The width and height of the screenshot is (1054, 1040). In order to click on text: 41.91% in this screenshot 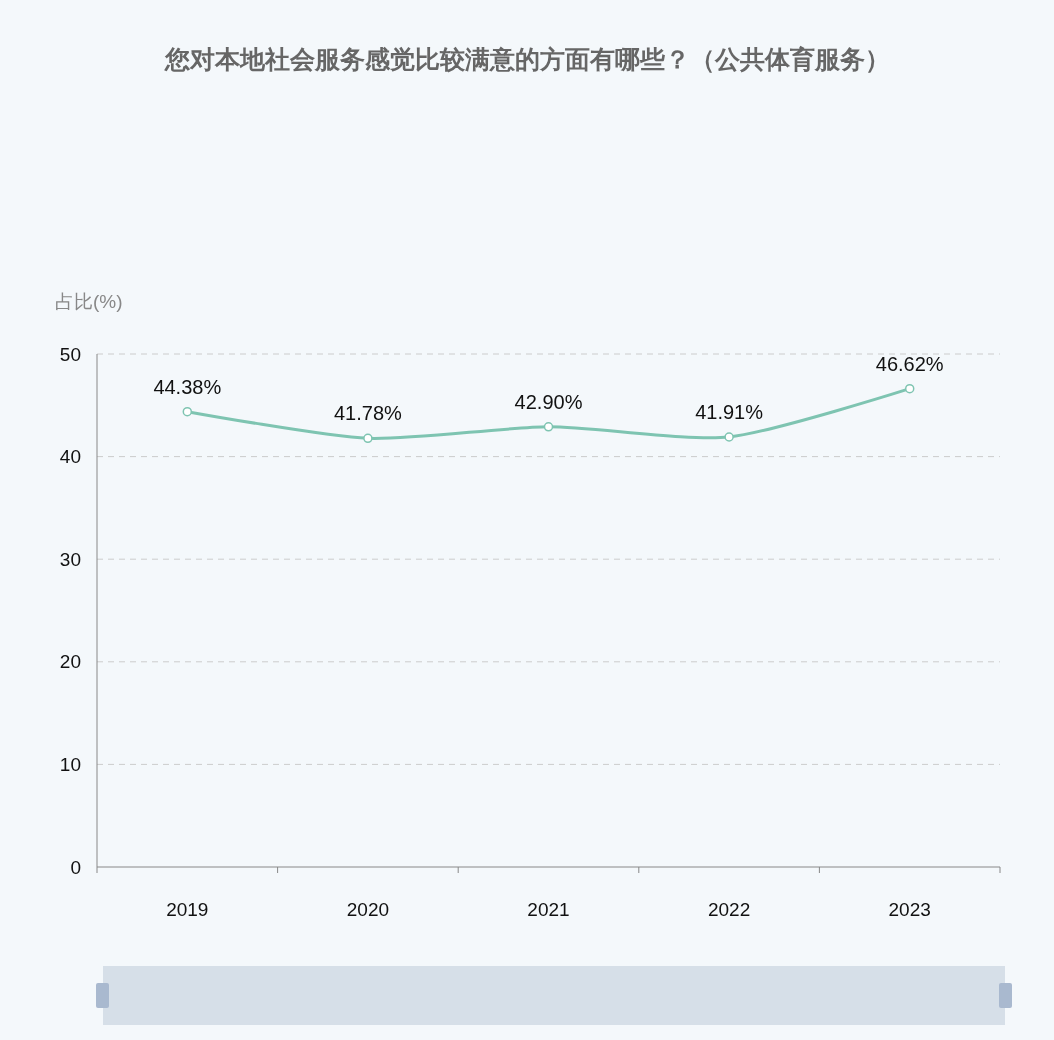, I will do `click(729, 412)`.